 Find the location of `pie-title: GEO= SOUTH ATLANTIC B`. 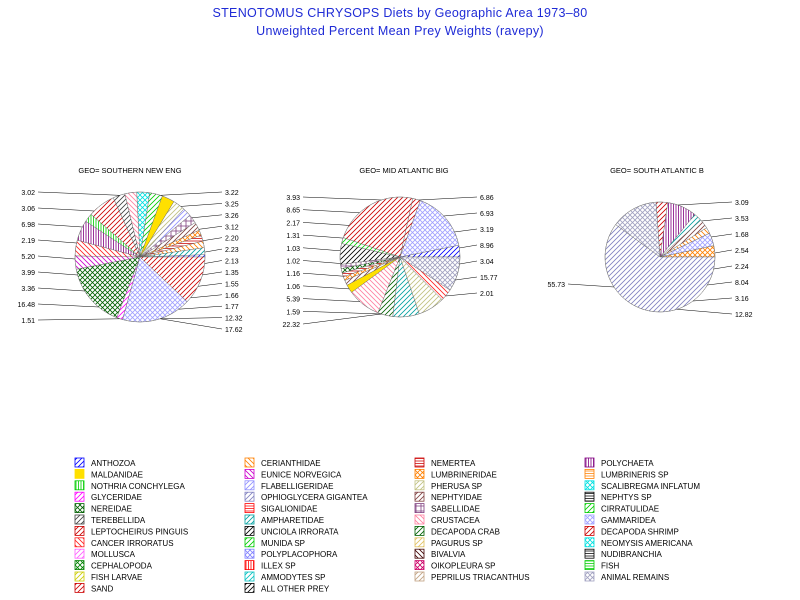

pie-title: GEO= SOUTH ATLANTIC B is located at coordinates (657, 170).